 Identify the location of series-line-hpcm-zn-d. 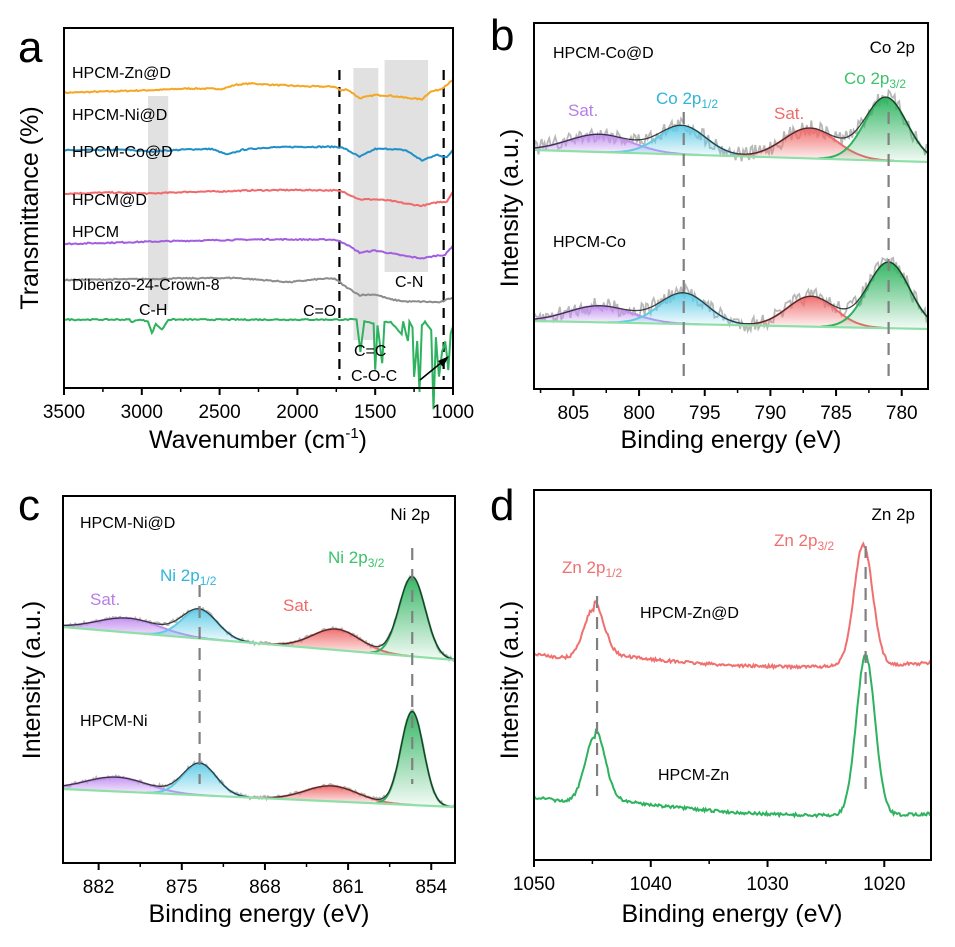
(258, 90).